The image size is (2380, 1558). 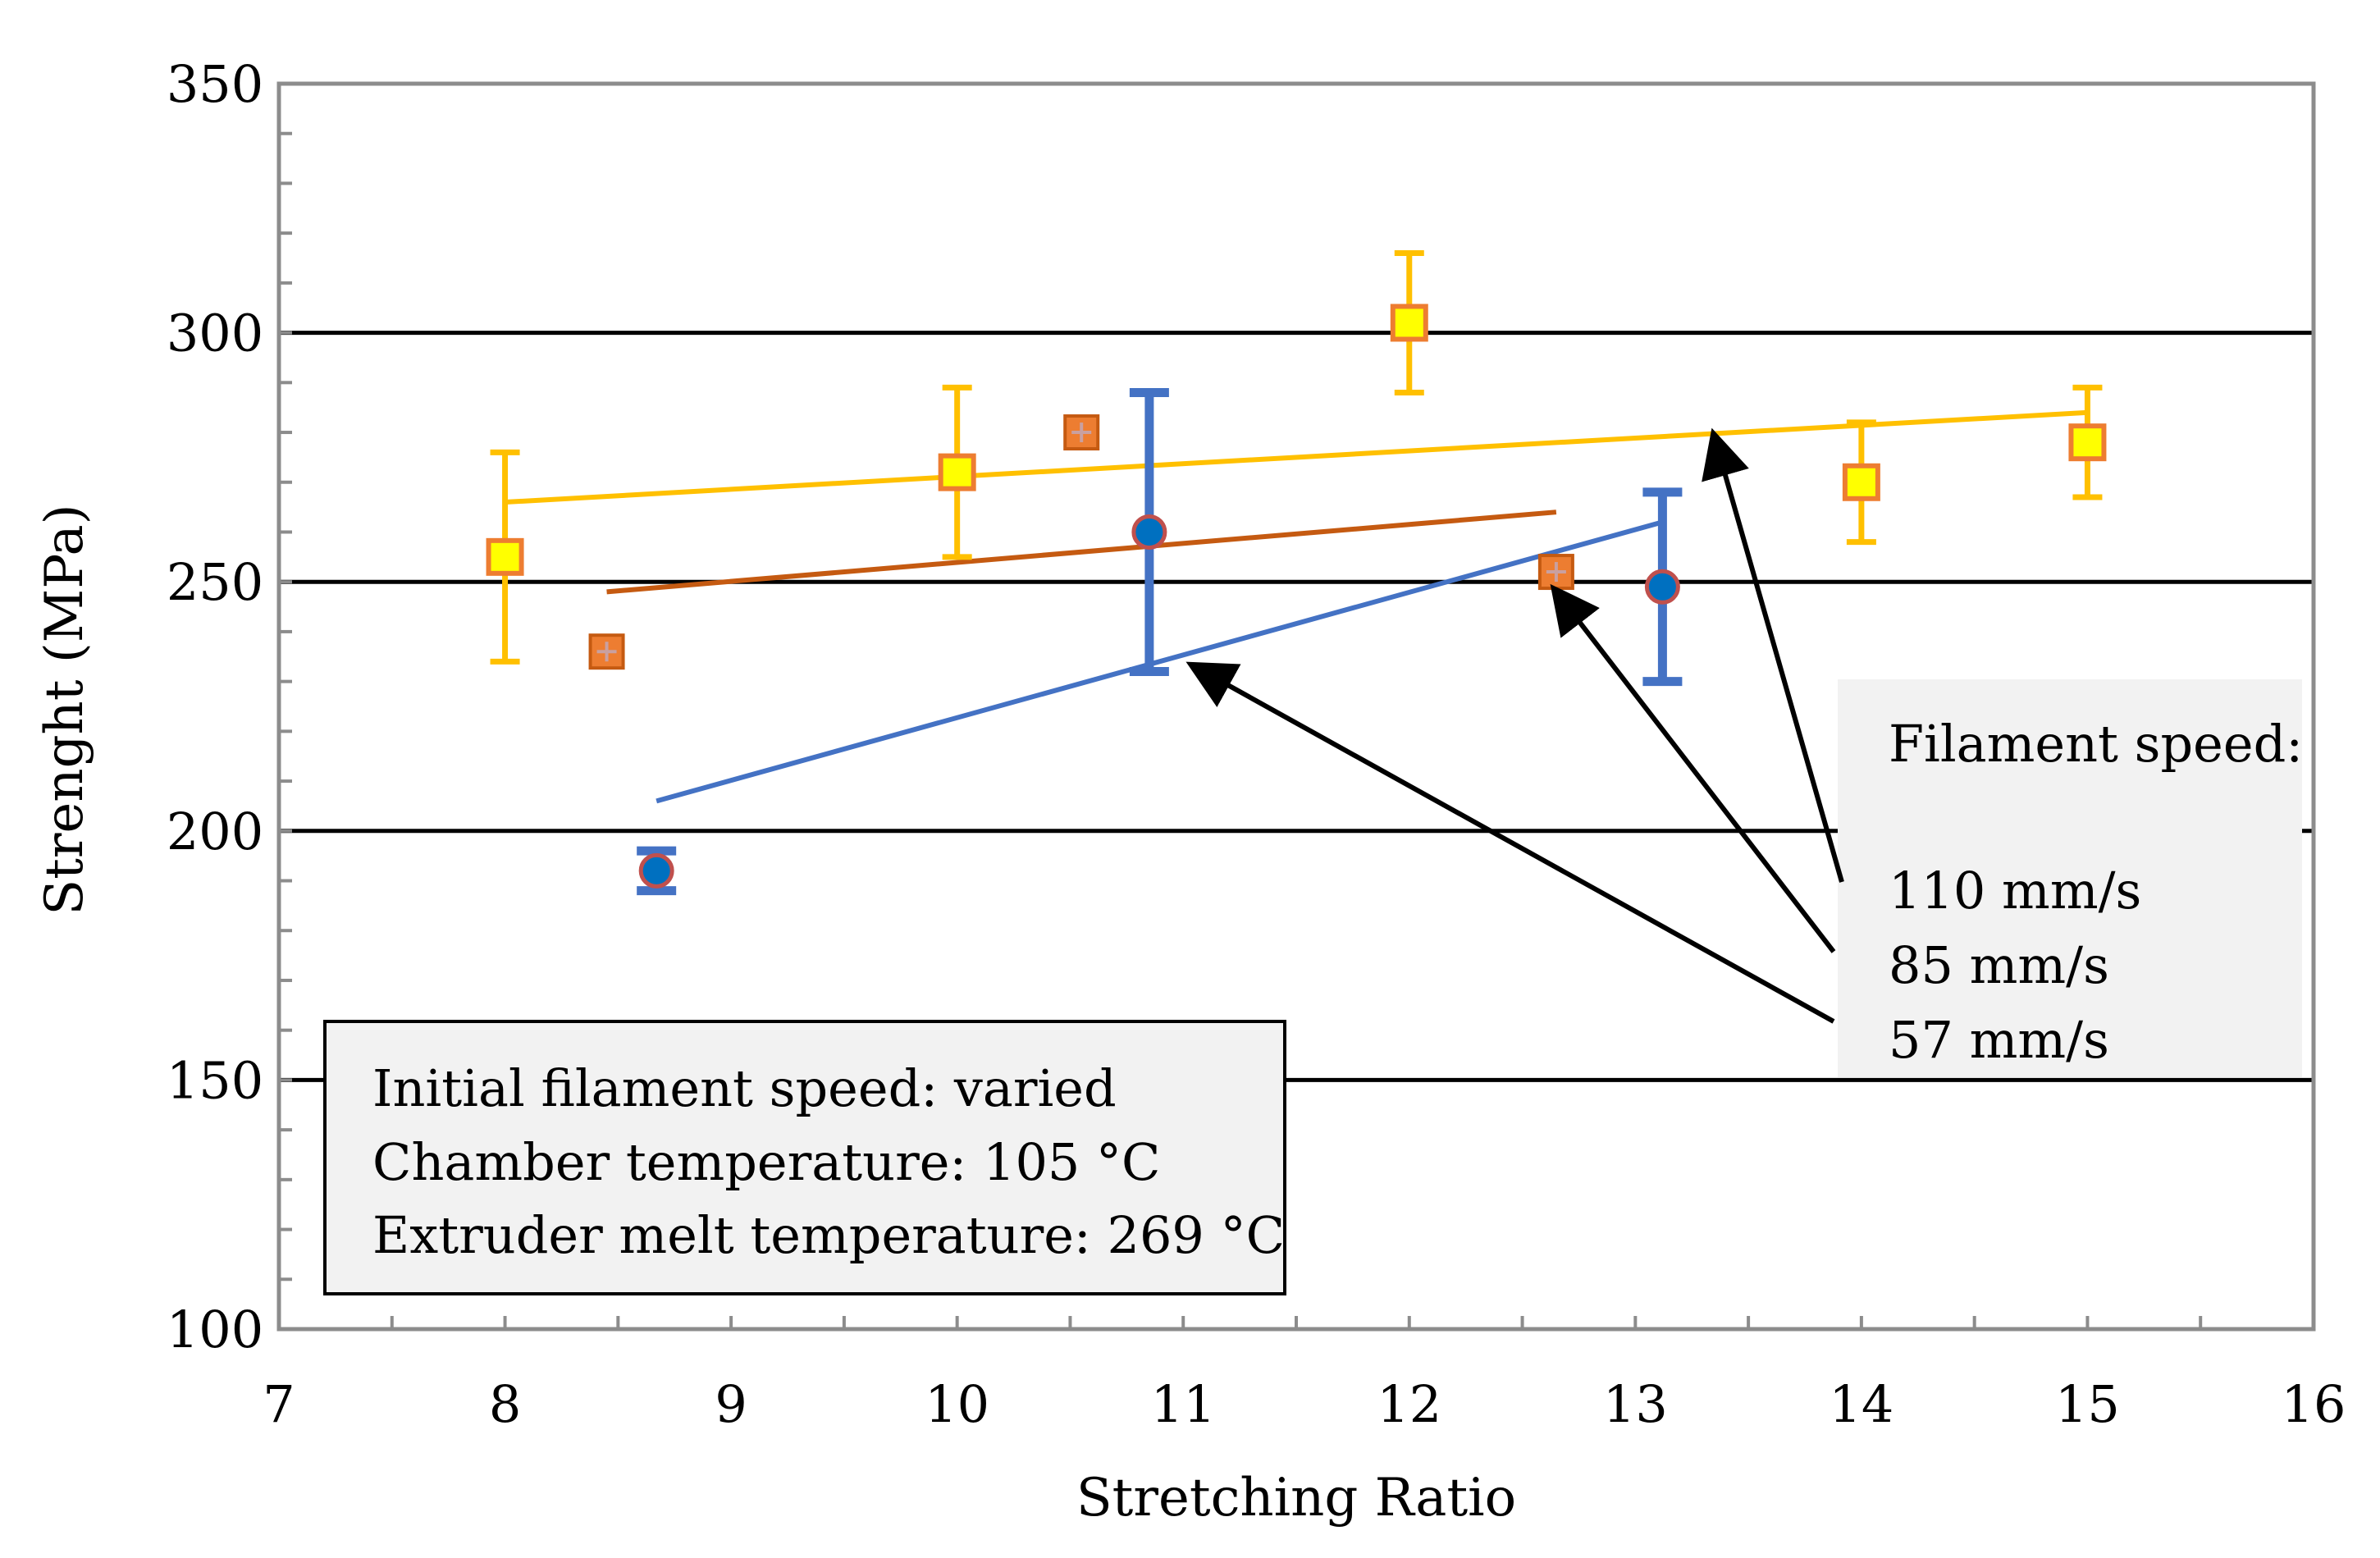 I want to click on x-axis-title: Stretching Ratio, so click(x=1296, y=1498).